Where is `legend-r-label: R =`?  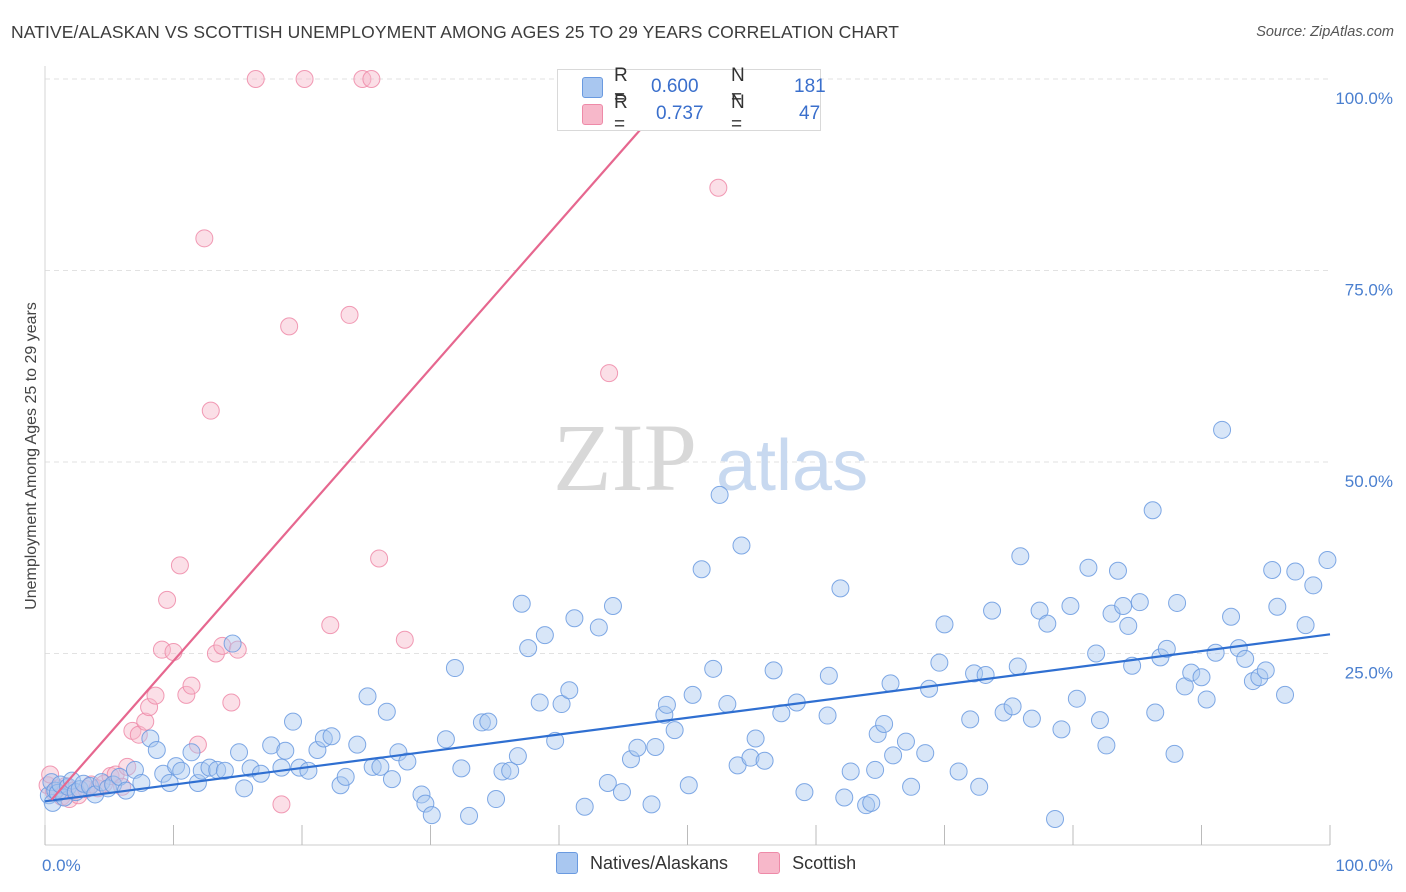
legend-r-label: R = is located at coordinates (621, 113).